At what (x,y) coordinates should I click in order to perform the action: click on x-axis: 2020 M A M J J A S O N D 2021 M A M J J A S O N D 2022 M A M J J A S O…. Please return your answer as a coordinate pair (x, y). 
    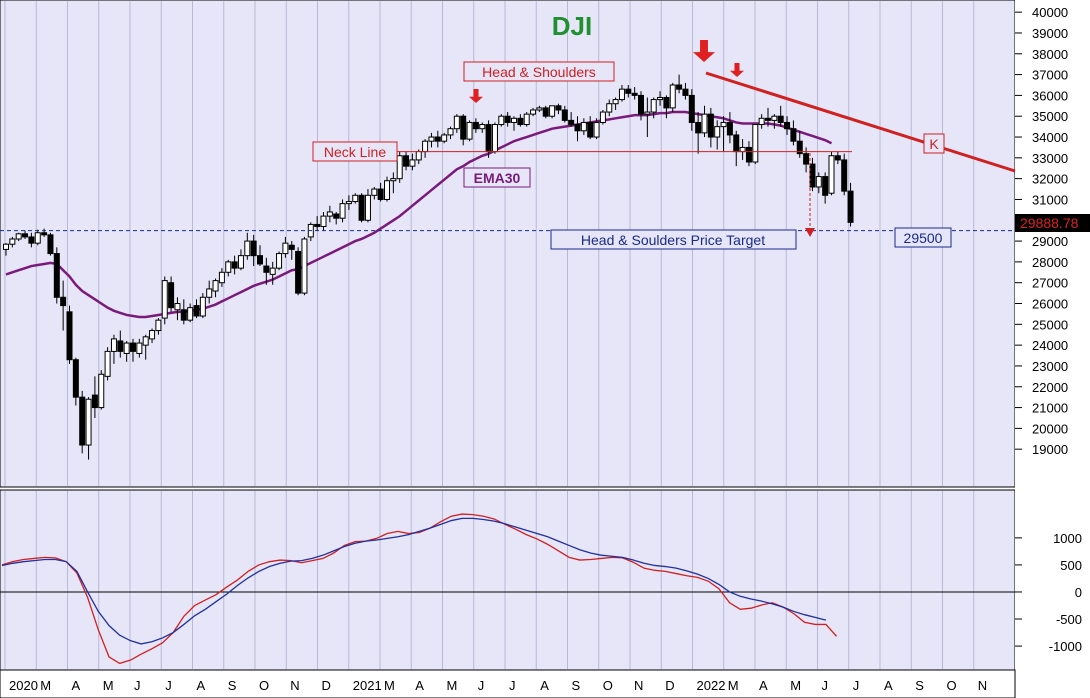
    Looking at the image, I should click on (498, 685).